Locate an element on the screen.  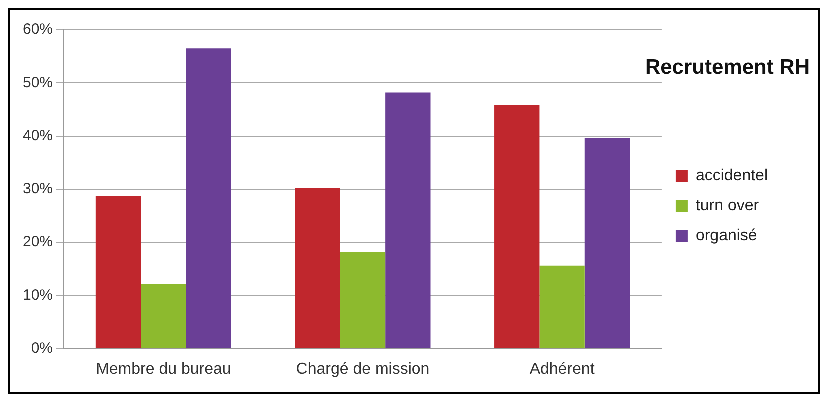
text: Recrutement RH is located at coordinates (727, 67).